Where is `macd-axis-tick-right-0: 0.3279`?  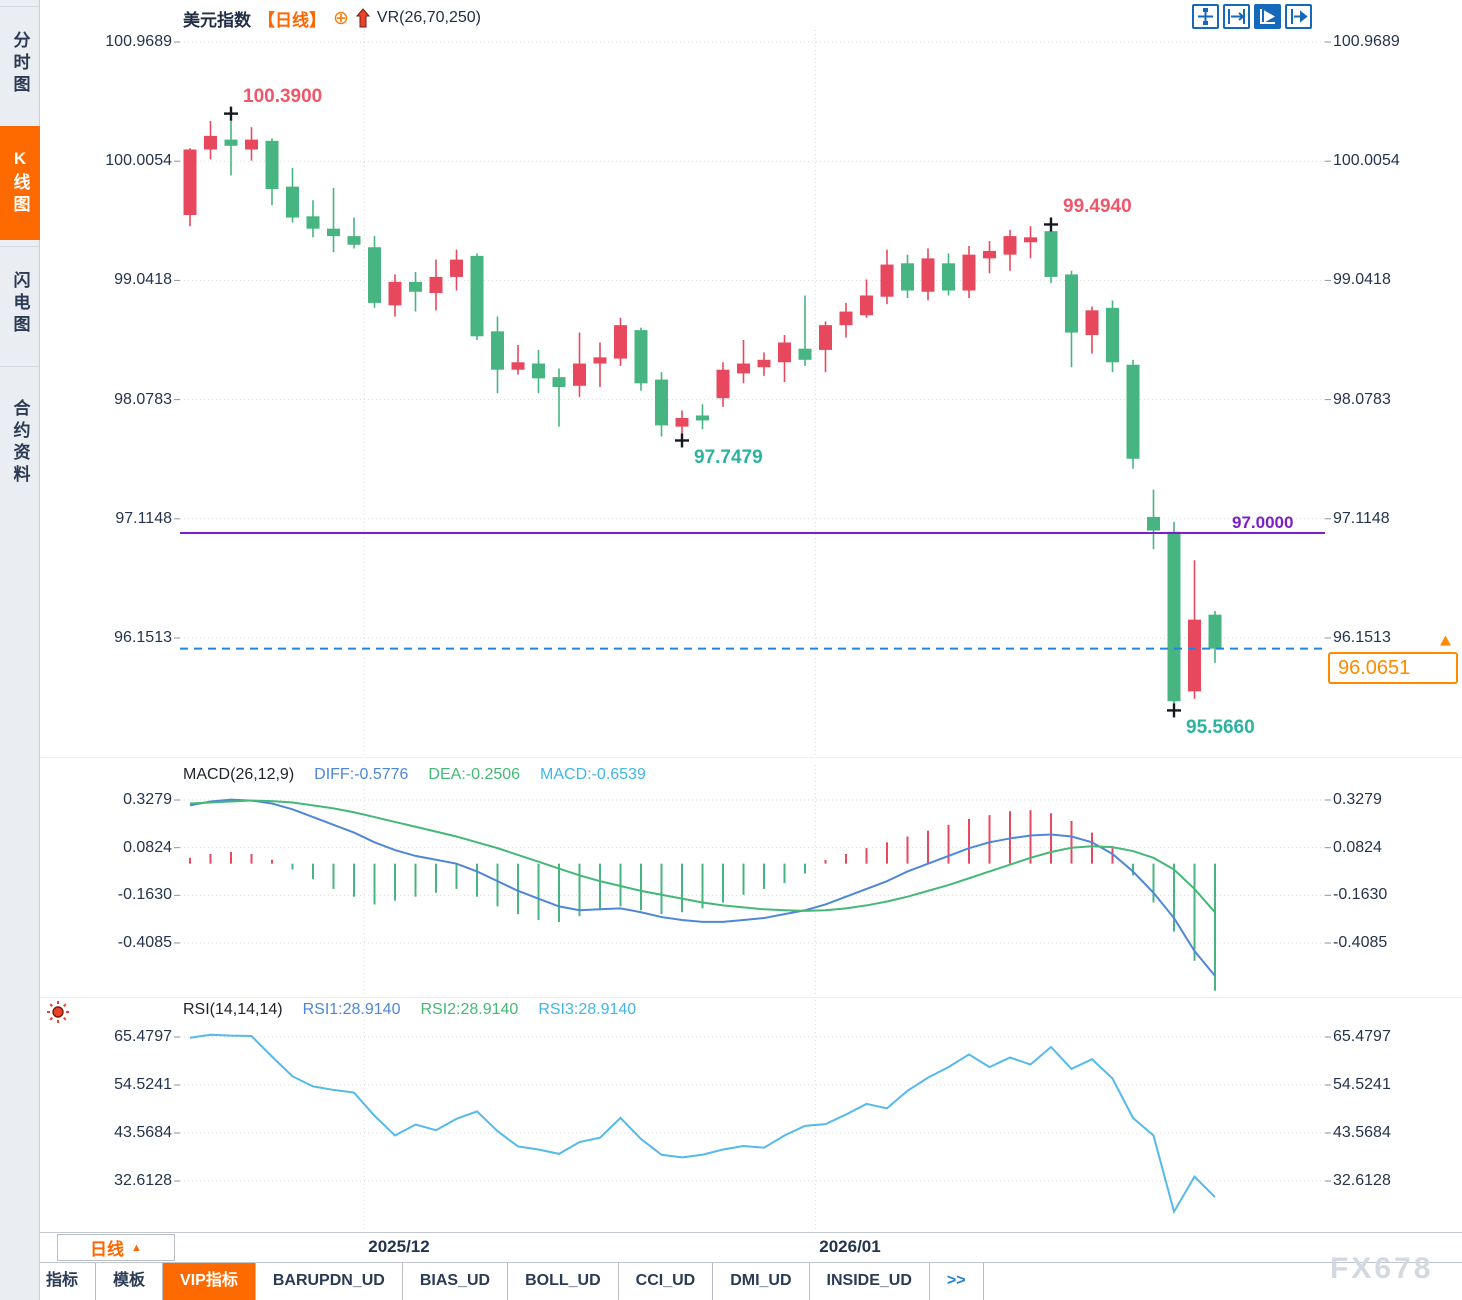
macd-axis-tick-right-0: 0.3279 is located at coordinates (1357, 799).